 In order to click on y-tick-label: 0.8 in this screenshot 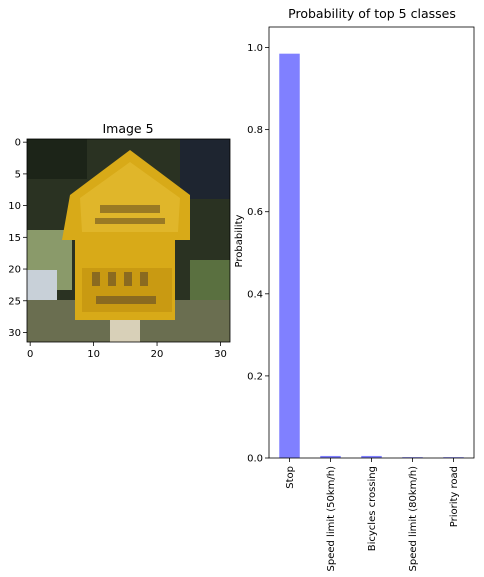, I will do `click(255, 130)`.